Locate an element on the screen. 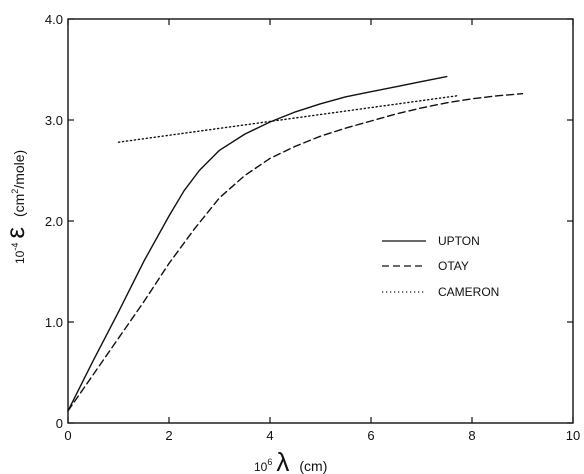 Image resolution: width=584 pixels, height=474 pixels. x-label-symbol: λ is located at coordinates (282, 460).